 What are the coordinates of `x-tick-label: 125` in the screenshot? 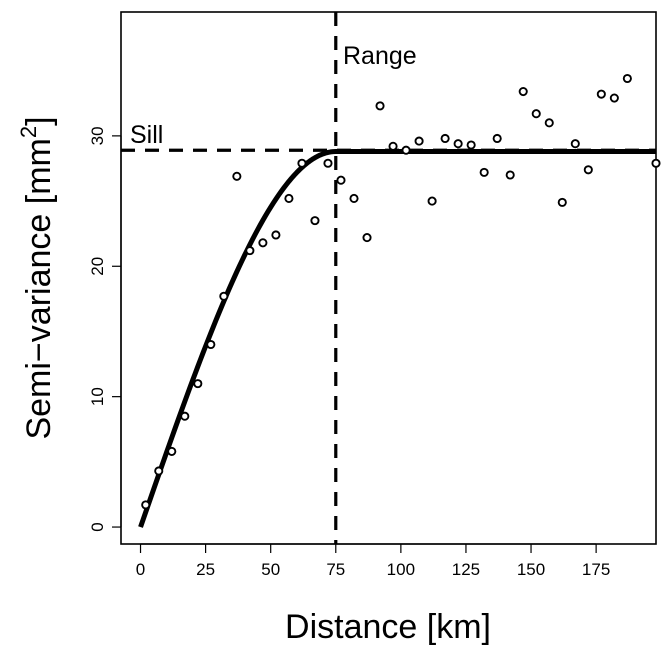 It's located at (466, 569).